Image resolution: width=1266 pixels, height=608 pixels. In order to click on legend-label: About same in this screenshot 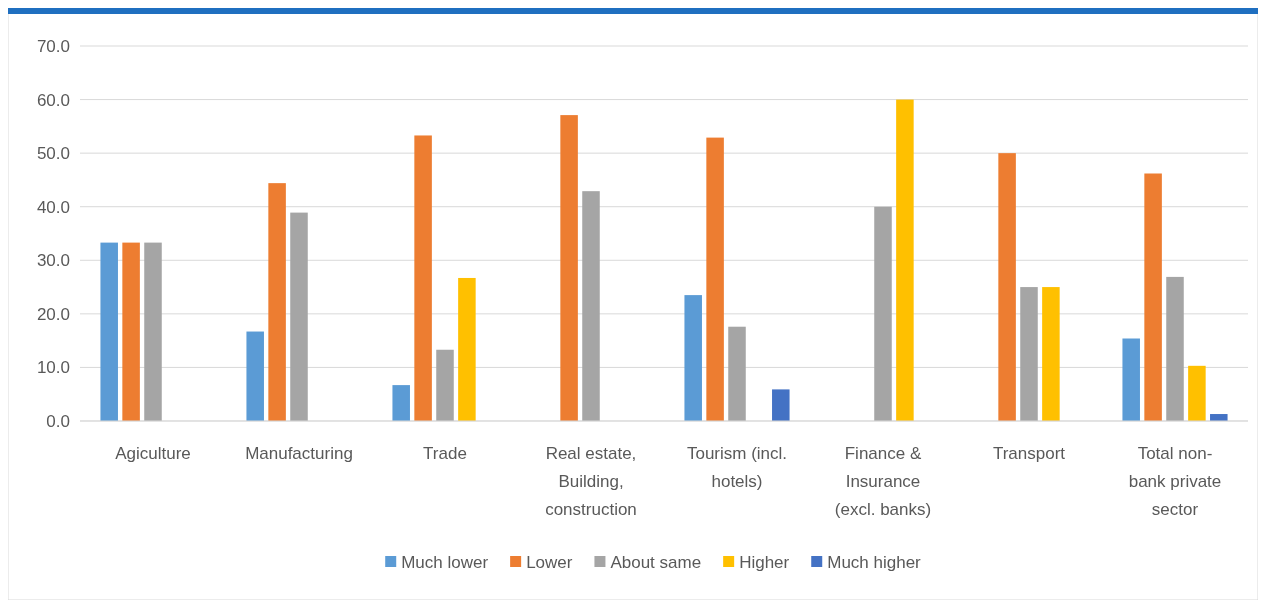, I will do `click(656, 562)`.